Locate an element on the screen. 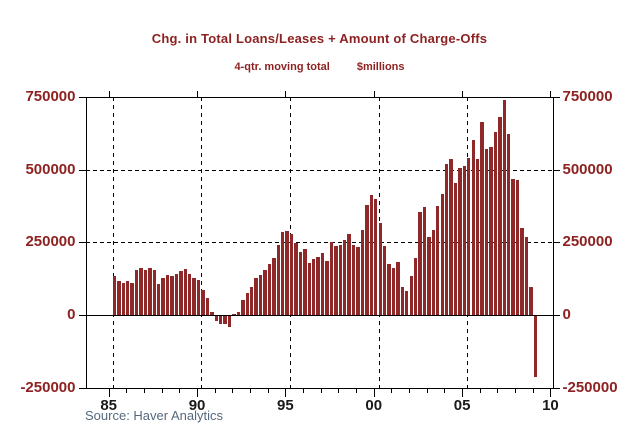 The width and height of the screenshot is (639, 432). bar-1990Q1 is located at coordinates (203, 302).